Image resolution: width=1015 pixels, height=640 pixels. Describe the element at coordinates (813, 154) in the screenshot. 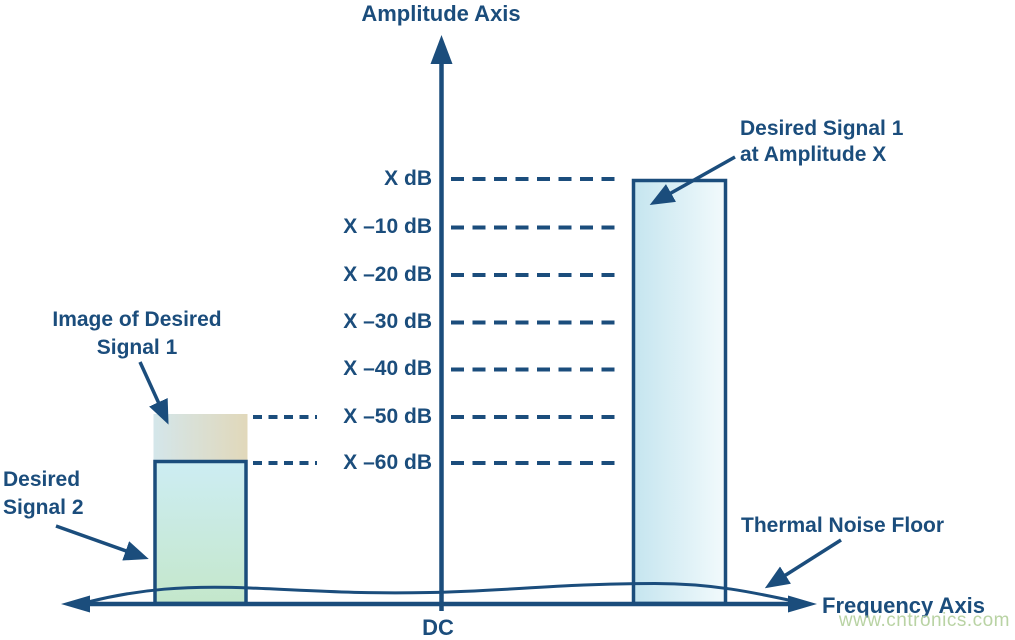

I see `signal1-annotation-line2: at Amplitude X` at that location.